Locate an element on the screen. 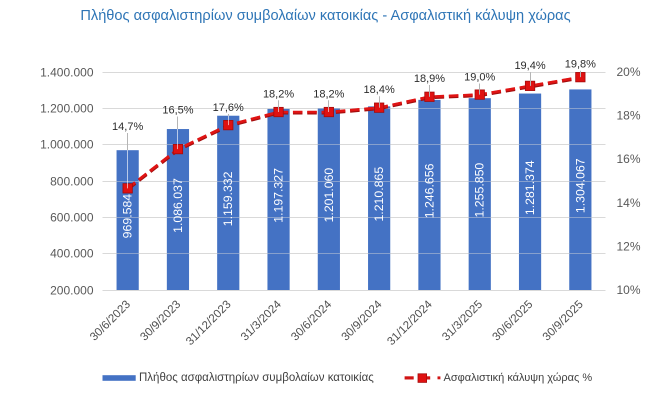 The width and height of the screenshot is (662, 410). svg-text: 16,5% is located at coordinates (177, 111).